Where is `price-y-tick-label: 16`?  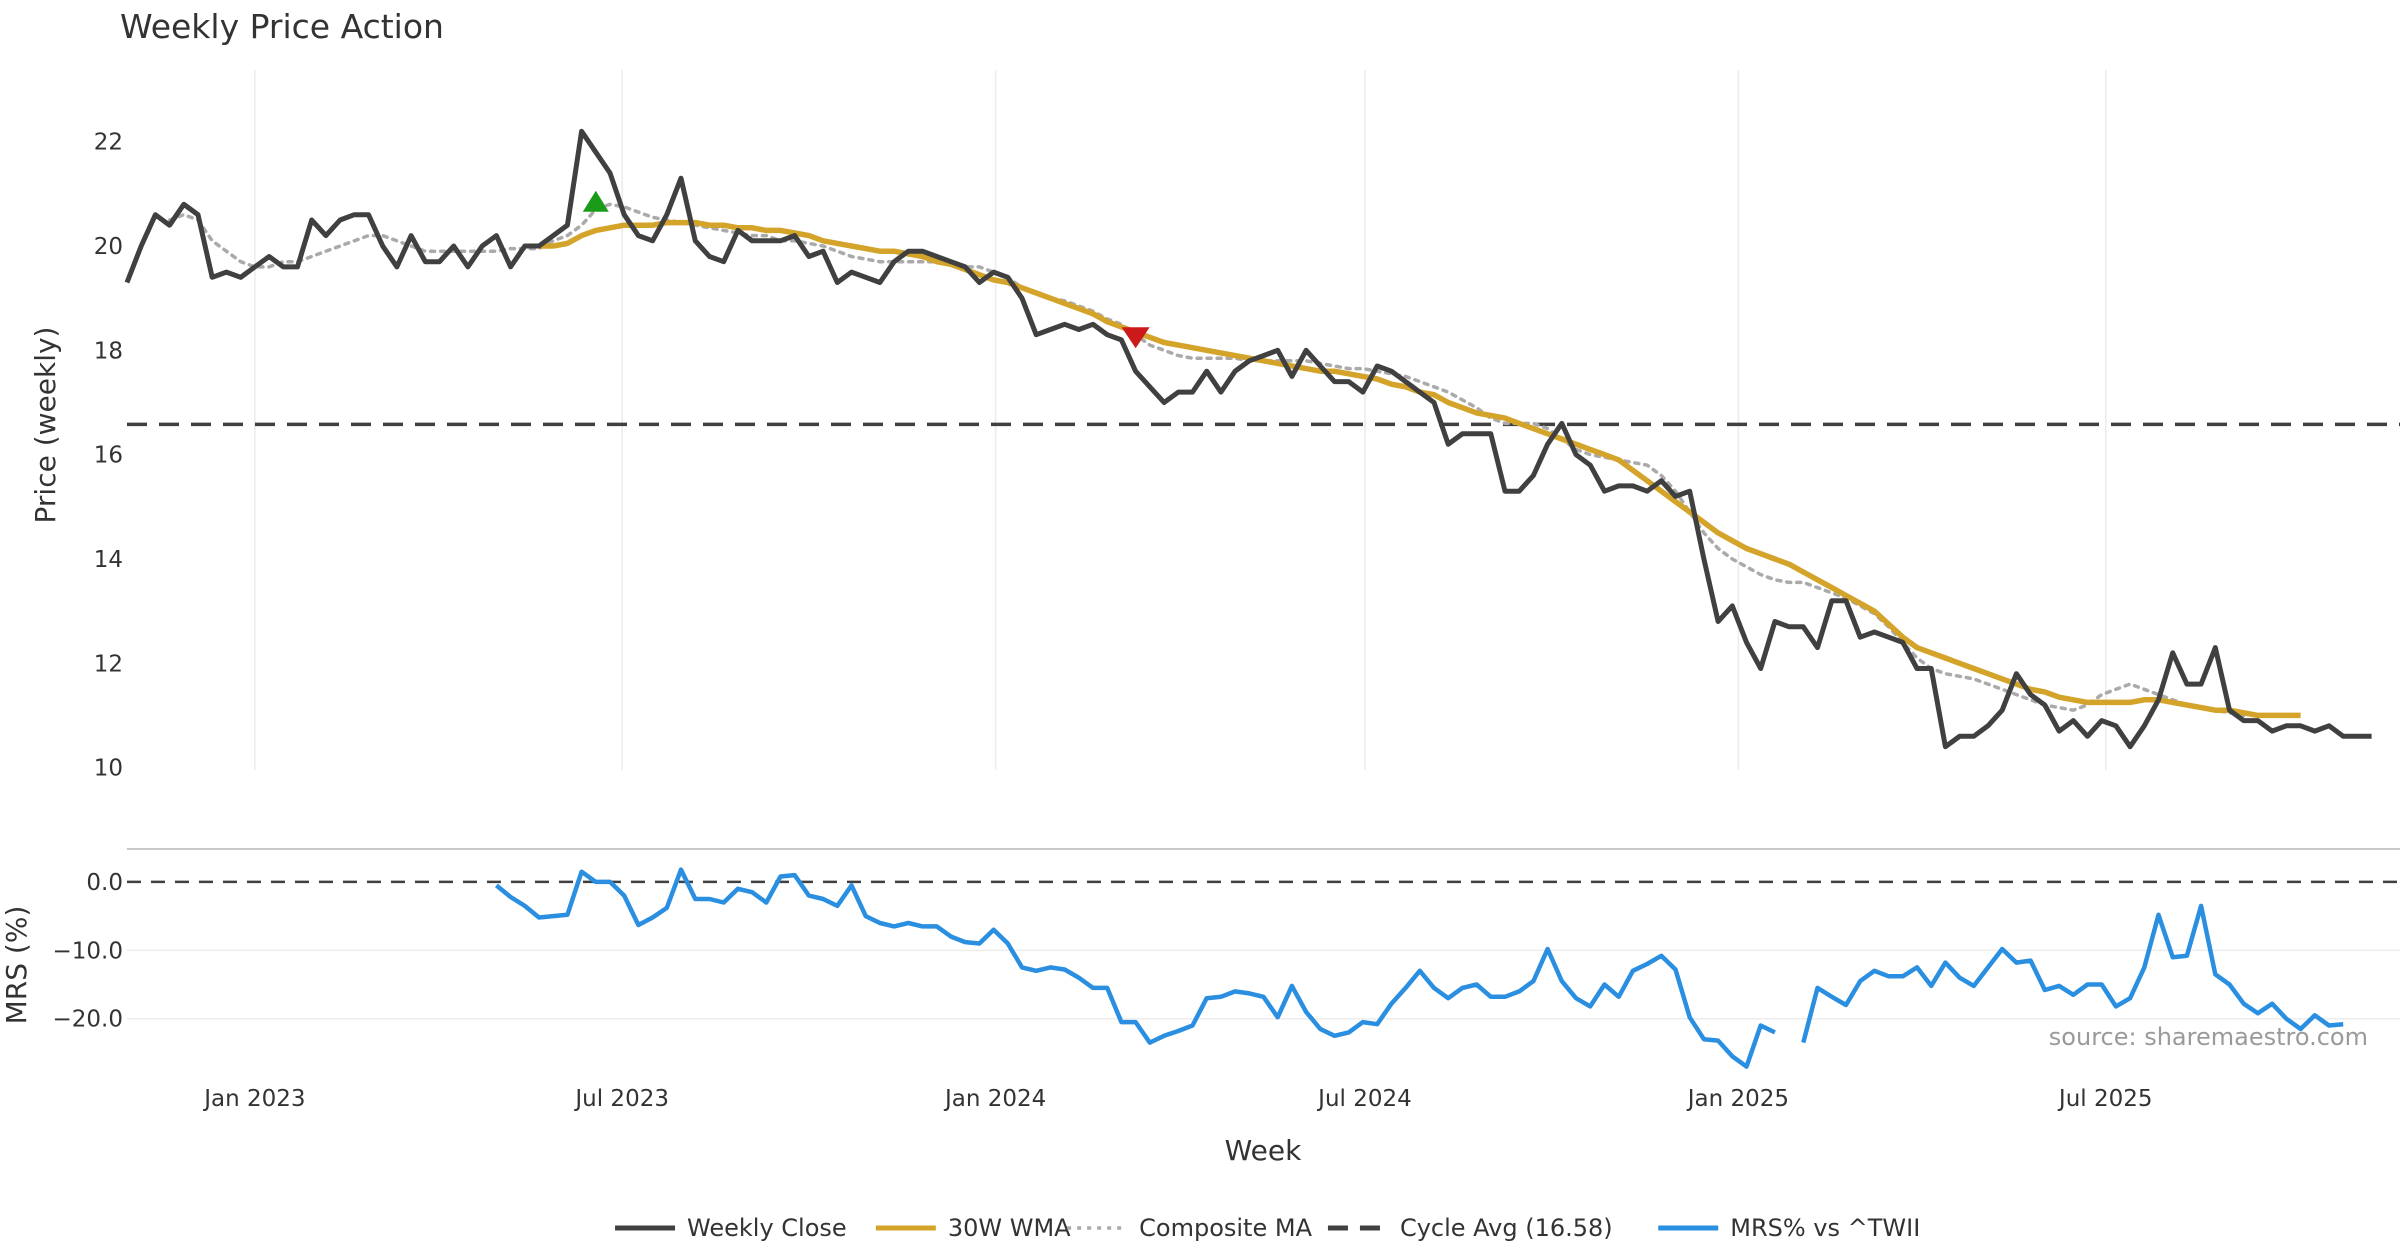 price-y-tick-label: 16 is located at coordinates (108, 456).